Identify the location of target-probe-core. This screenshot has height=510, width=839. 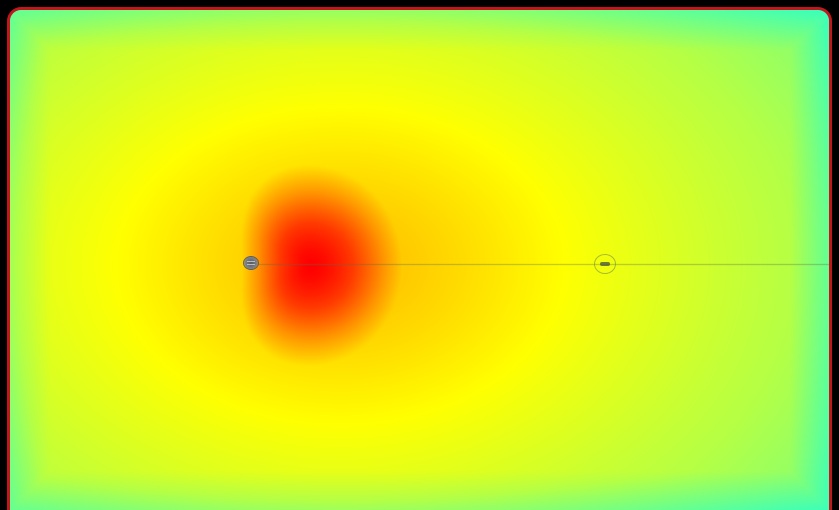
(605, 264).